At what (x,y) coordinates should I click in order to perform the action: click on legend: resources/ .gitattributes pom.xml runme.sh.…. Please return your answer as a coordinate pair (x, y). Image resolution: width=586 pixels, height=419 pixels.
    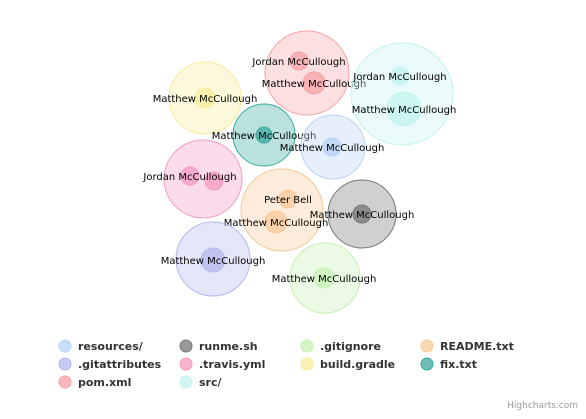
    Looking at the image, I should click on (286, 364).